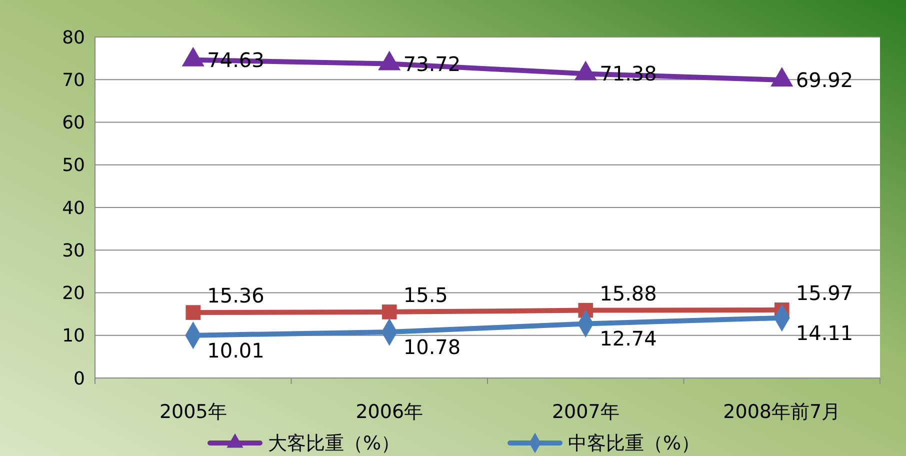 This screenshot has height=456, width=906. I want to click on x-tick-label: 2005年, so click(193, 412).